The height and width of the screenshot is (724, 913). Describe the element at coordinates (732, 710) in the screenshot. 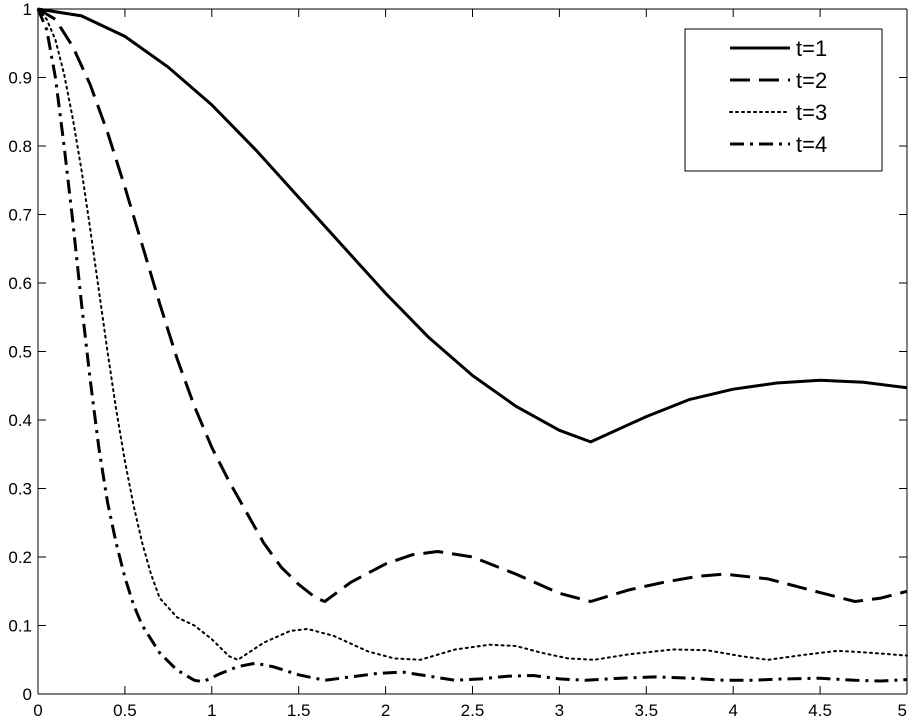

I see `x-tick-label: 4` at that location.